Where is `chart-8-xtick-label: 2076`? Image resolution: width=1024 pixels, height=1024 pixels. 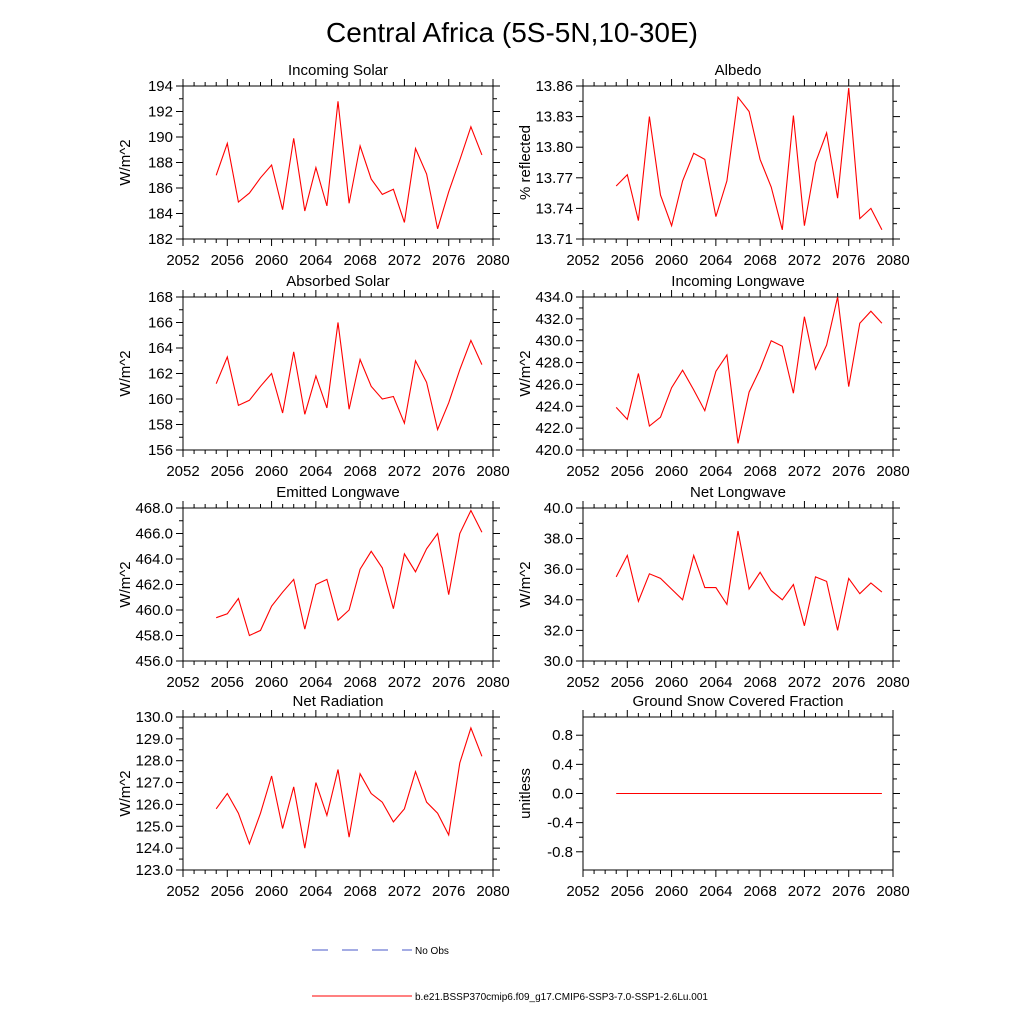
chart-8-xtick-label: 2076 is located at coordinates (848, 891).